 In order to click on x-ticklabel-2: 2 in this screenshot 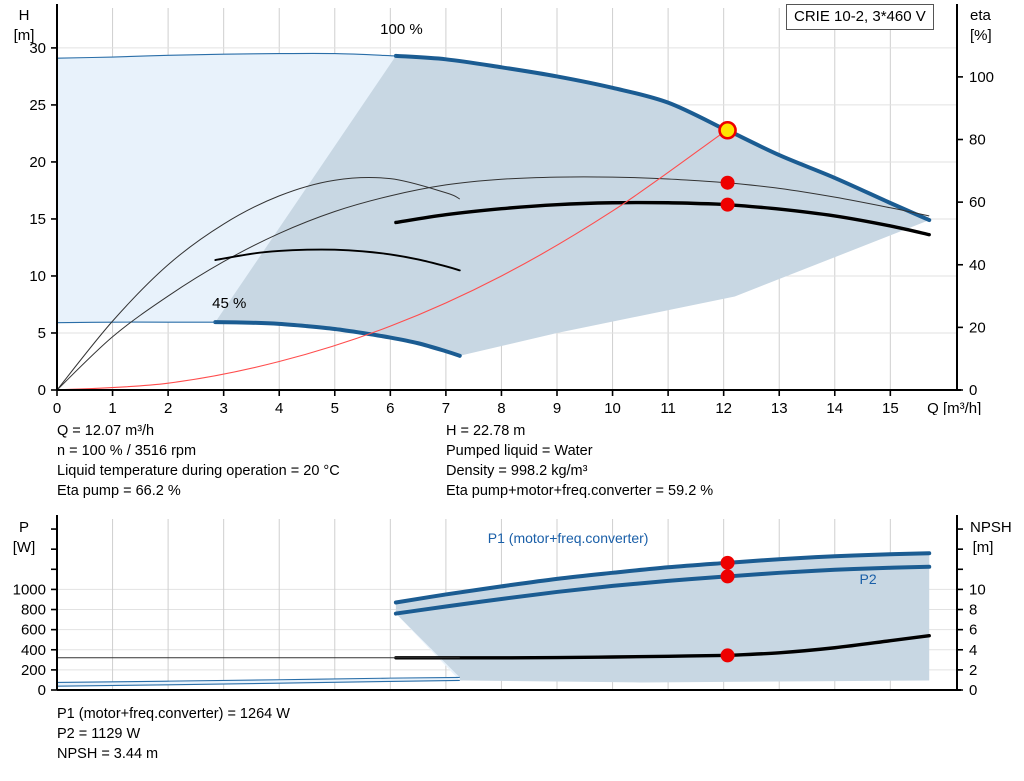, I will do `click(168, 407)`.